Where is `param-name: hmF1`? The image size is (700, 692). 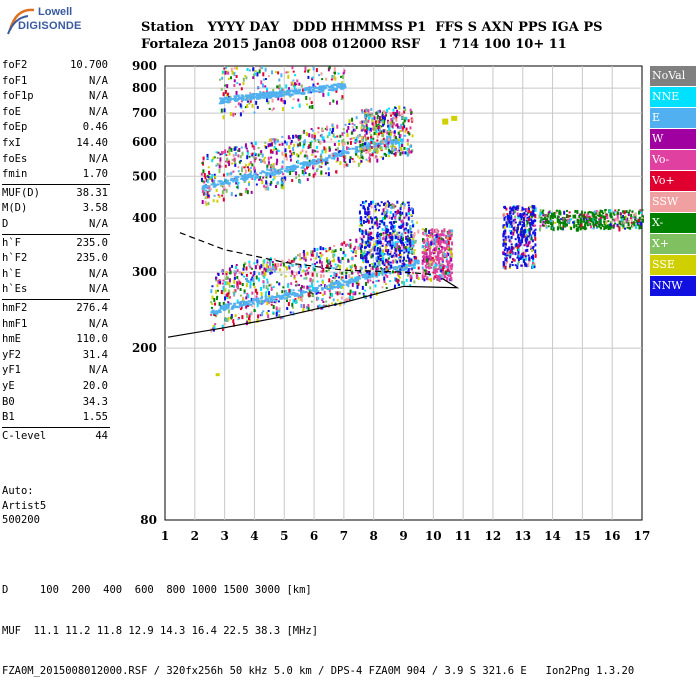 param-name: hmF1 is located at coordinates (15, 323).